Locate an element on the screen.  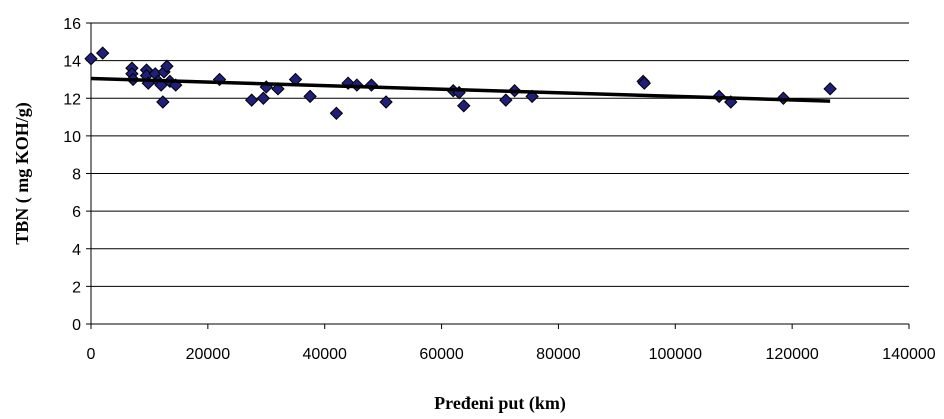
x-tick-label: 80000 is located at coordinates (558, 354).